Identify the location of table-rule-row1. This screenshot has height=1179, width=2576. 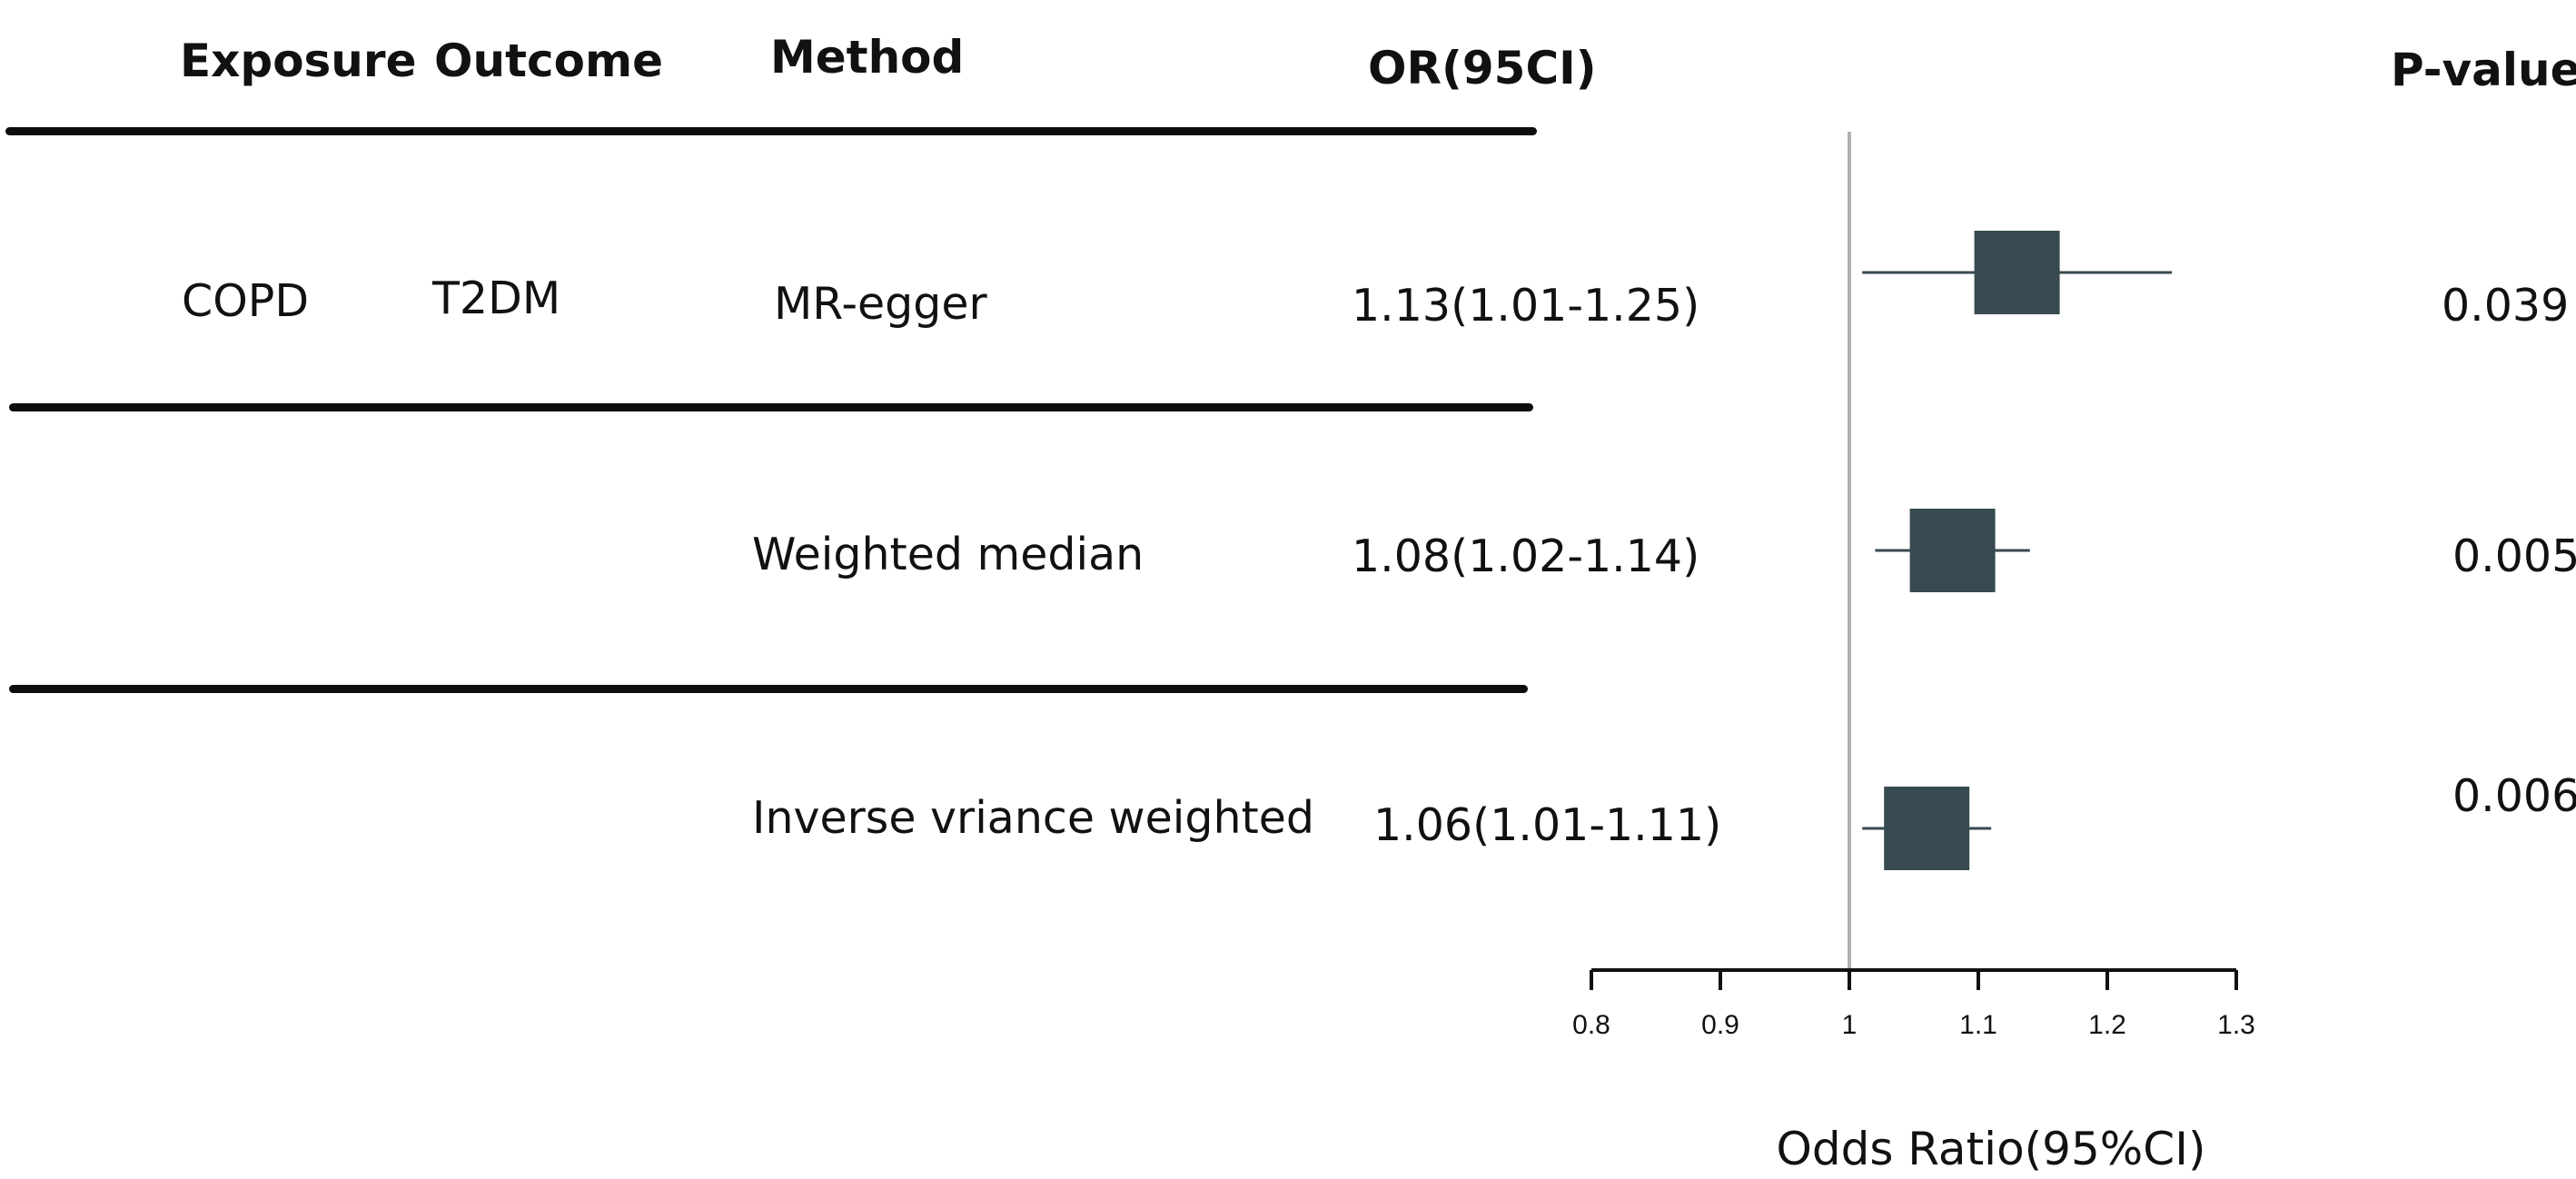
(771, 407).